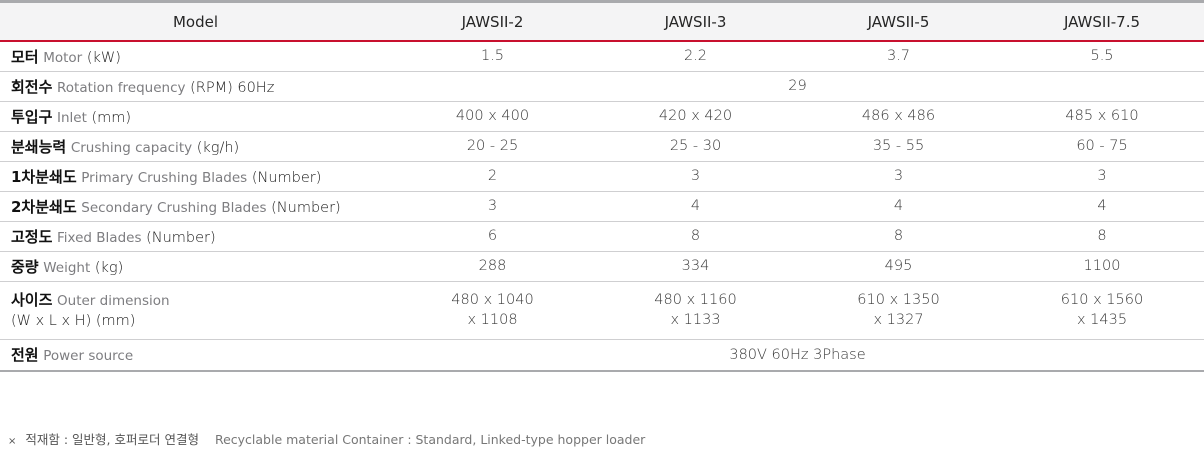 This screenshot has height=458, width=1204. What do you see at coordinates (99, 237) in the screenshot?
I see `label-en: Fixed Blades` at bounding box center [99, 237].